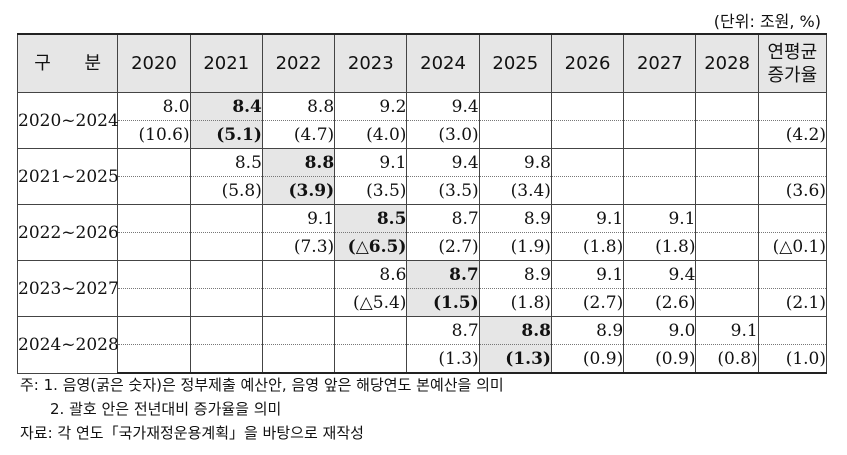 This screenshot has height=455, width=847. What do you see at coordinates (154, 106) in the screenshot?
I see `budget-value-cell: 8.0` at bounding box center [154, 106].